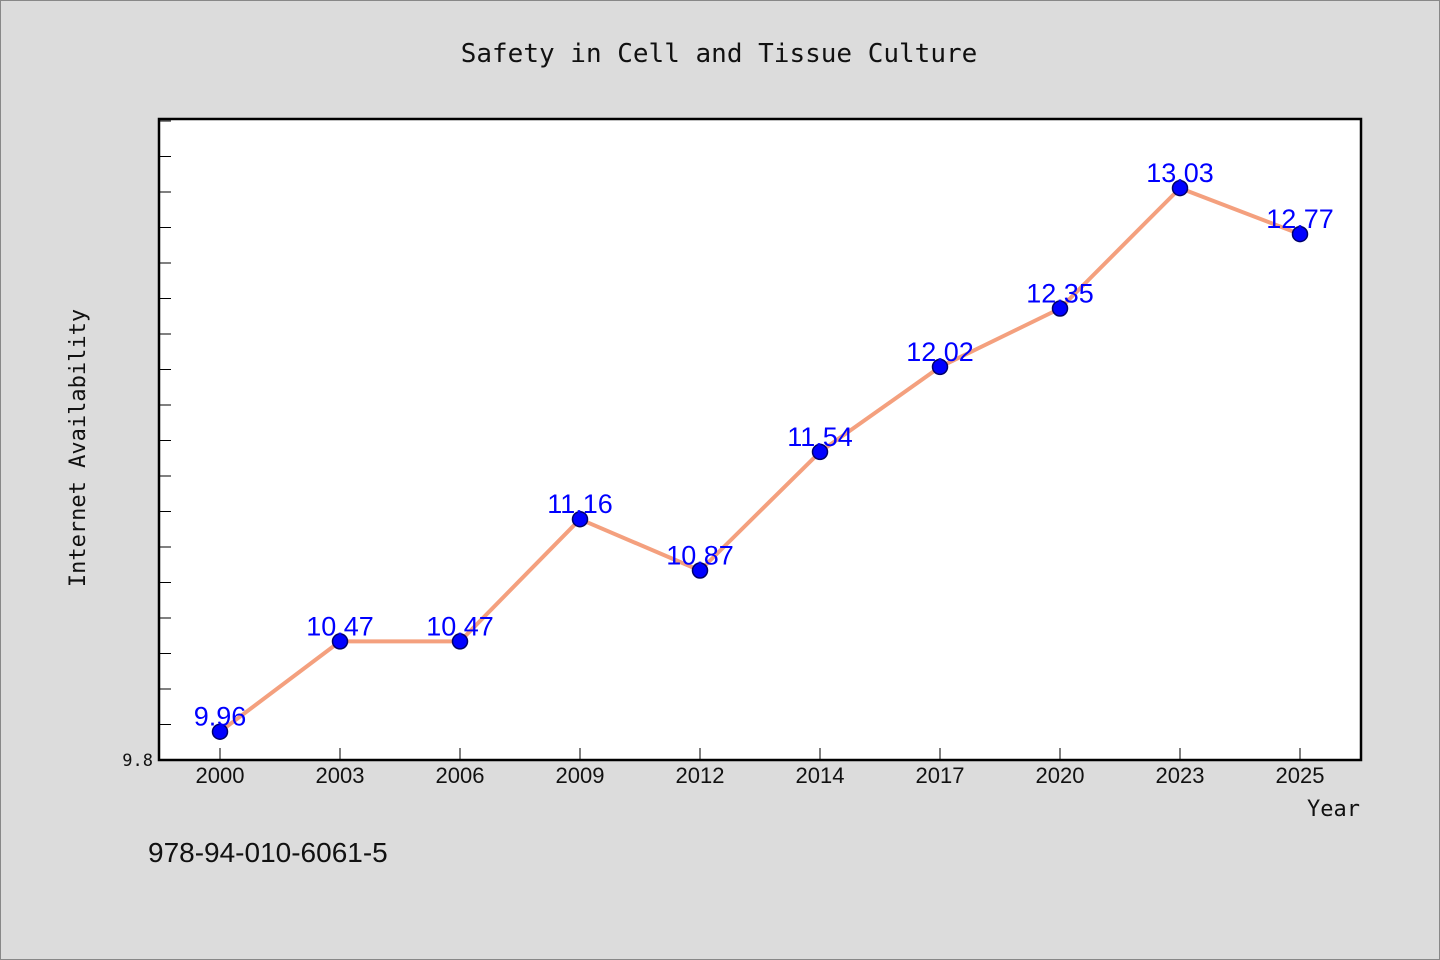  I want to click on x-tick-label-2014: 2014, so click(820, 775).